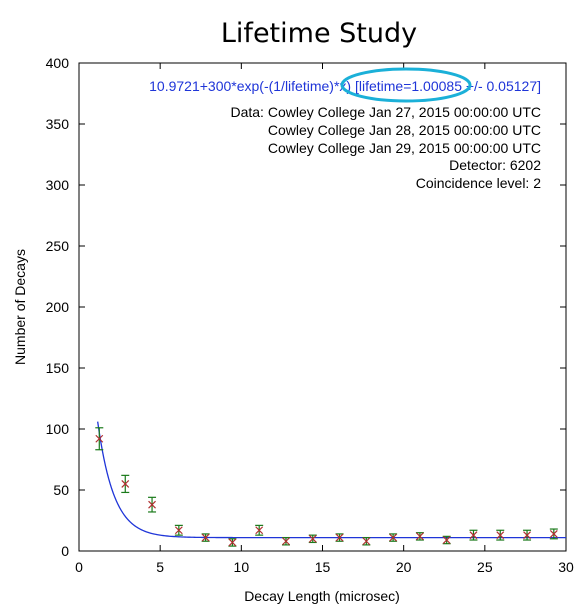  I want to click on x-tick-label: 30, so click(566, 567).